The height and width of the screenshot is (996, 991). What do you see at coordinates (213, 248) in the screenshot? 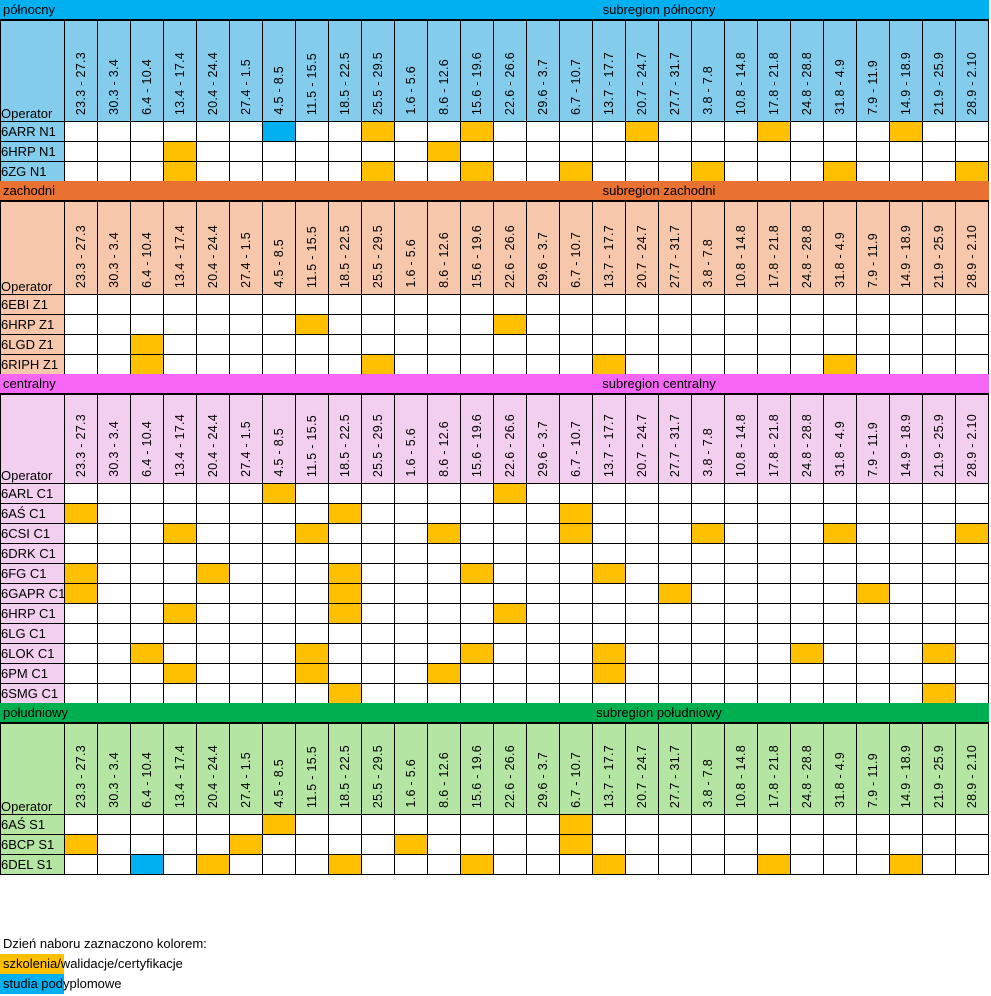
I see `date-column-header: 20.4 - 24.4` at bounding box center [213, 248].